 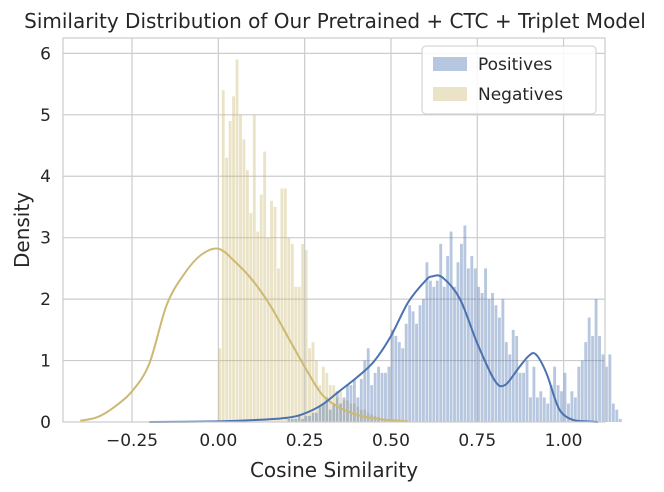 I want to click on x-tick-label: 0.75, so click(x=477, y=441).